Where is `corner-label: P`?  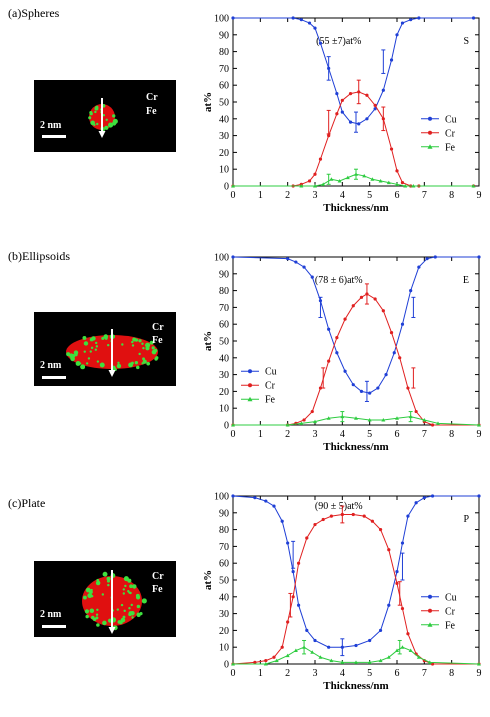 corner-label: P is located at coordinates (466, 519).